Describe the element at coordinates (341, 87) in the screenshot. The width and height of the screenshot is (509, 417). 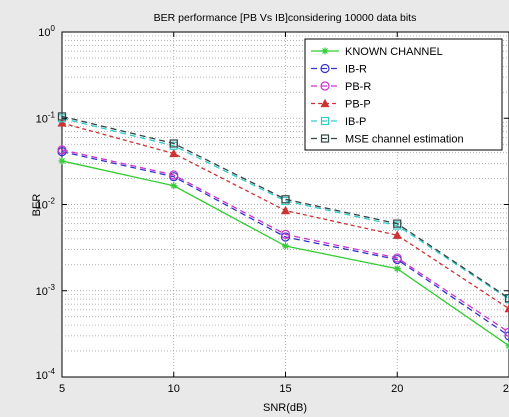
I see `legend-entry: PB-R` at that location.